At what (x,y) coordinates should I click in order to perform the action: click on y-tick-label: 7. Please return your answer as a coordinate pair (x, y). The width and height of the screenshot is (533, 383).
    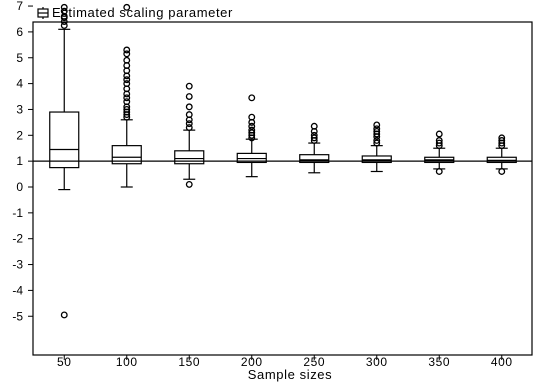
    Looking at the image, I should click on (19, 6).